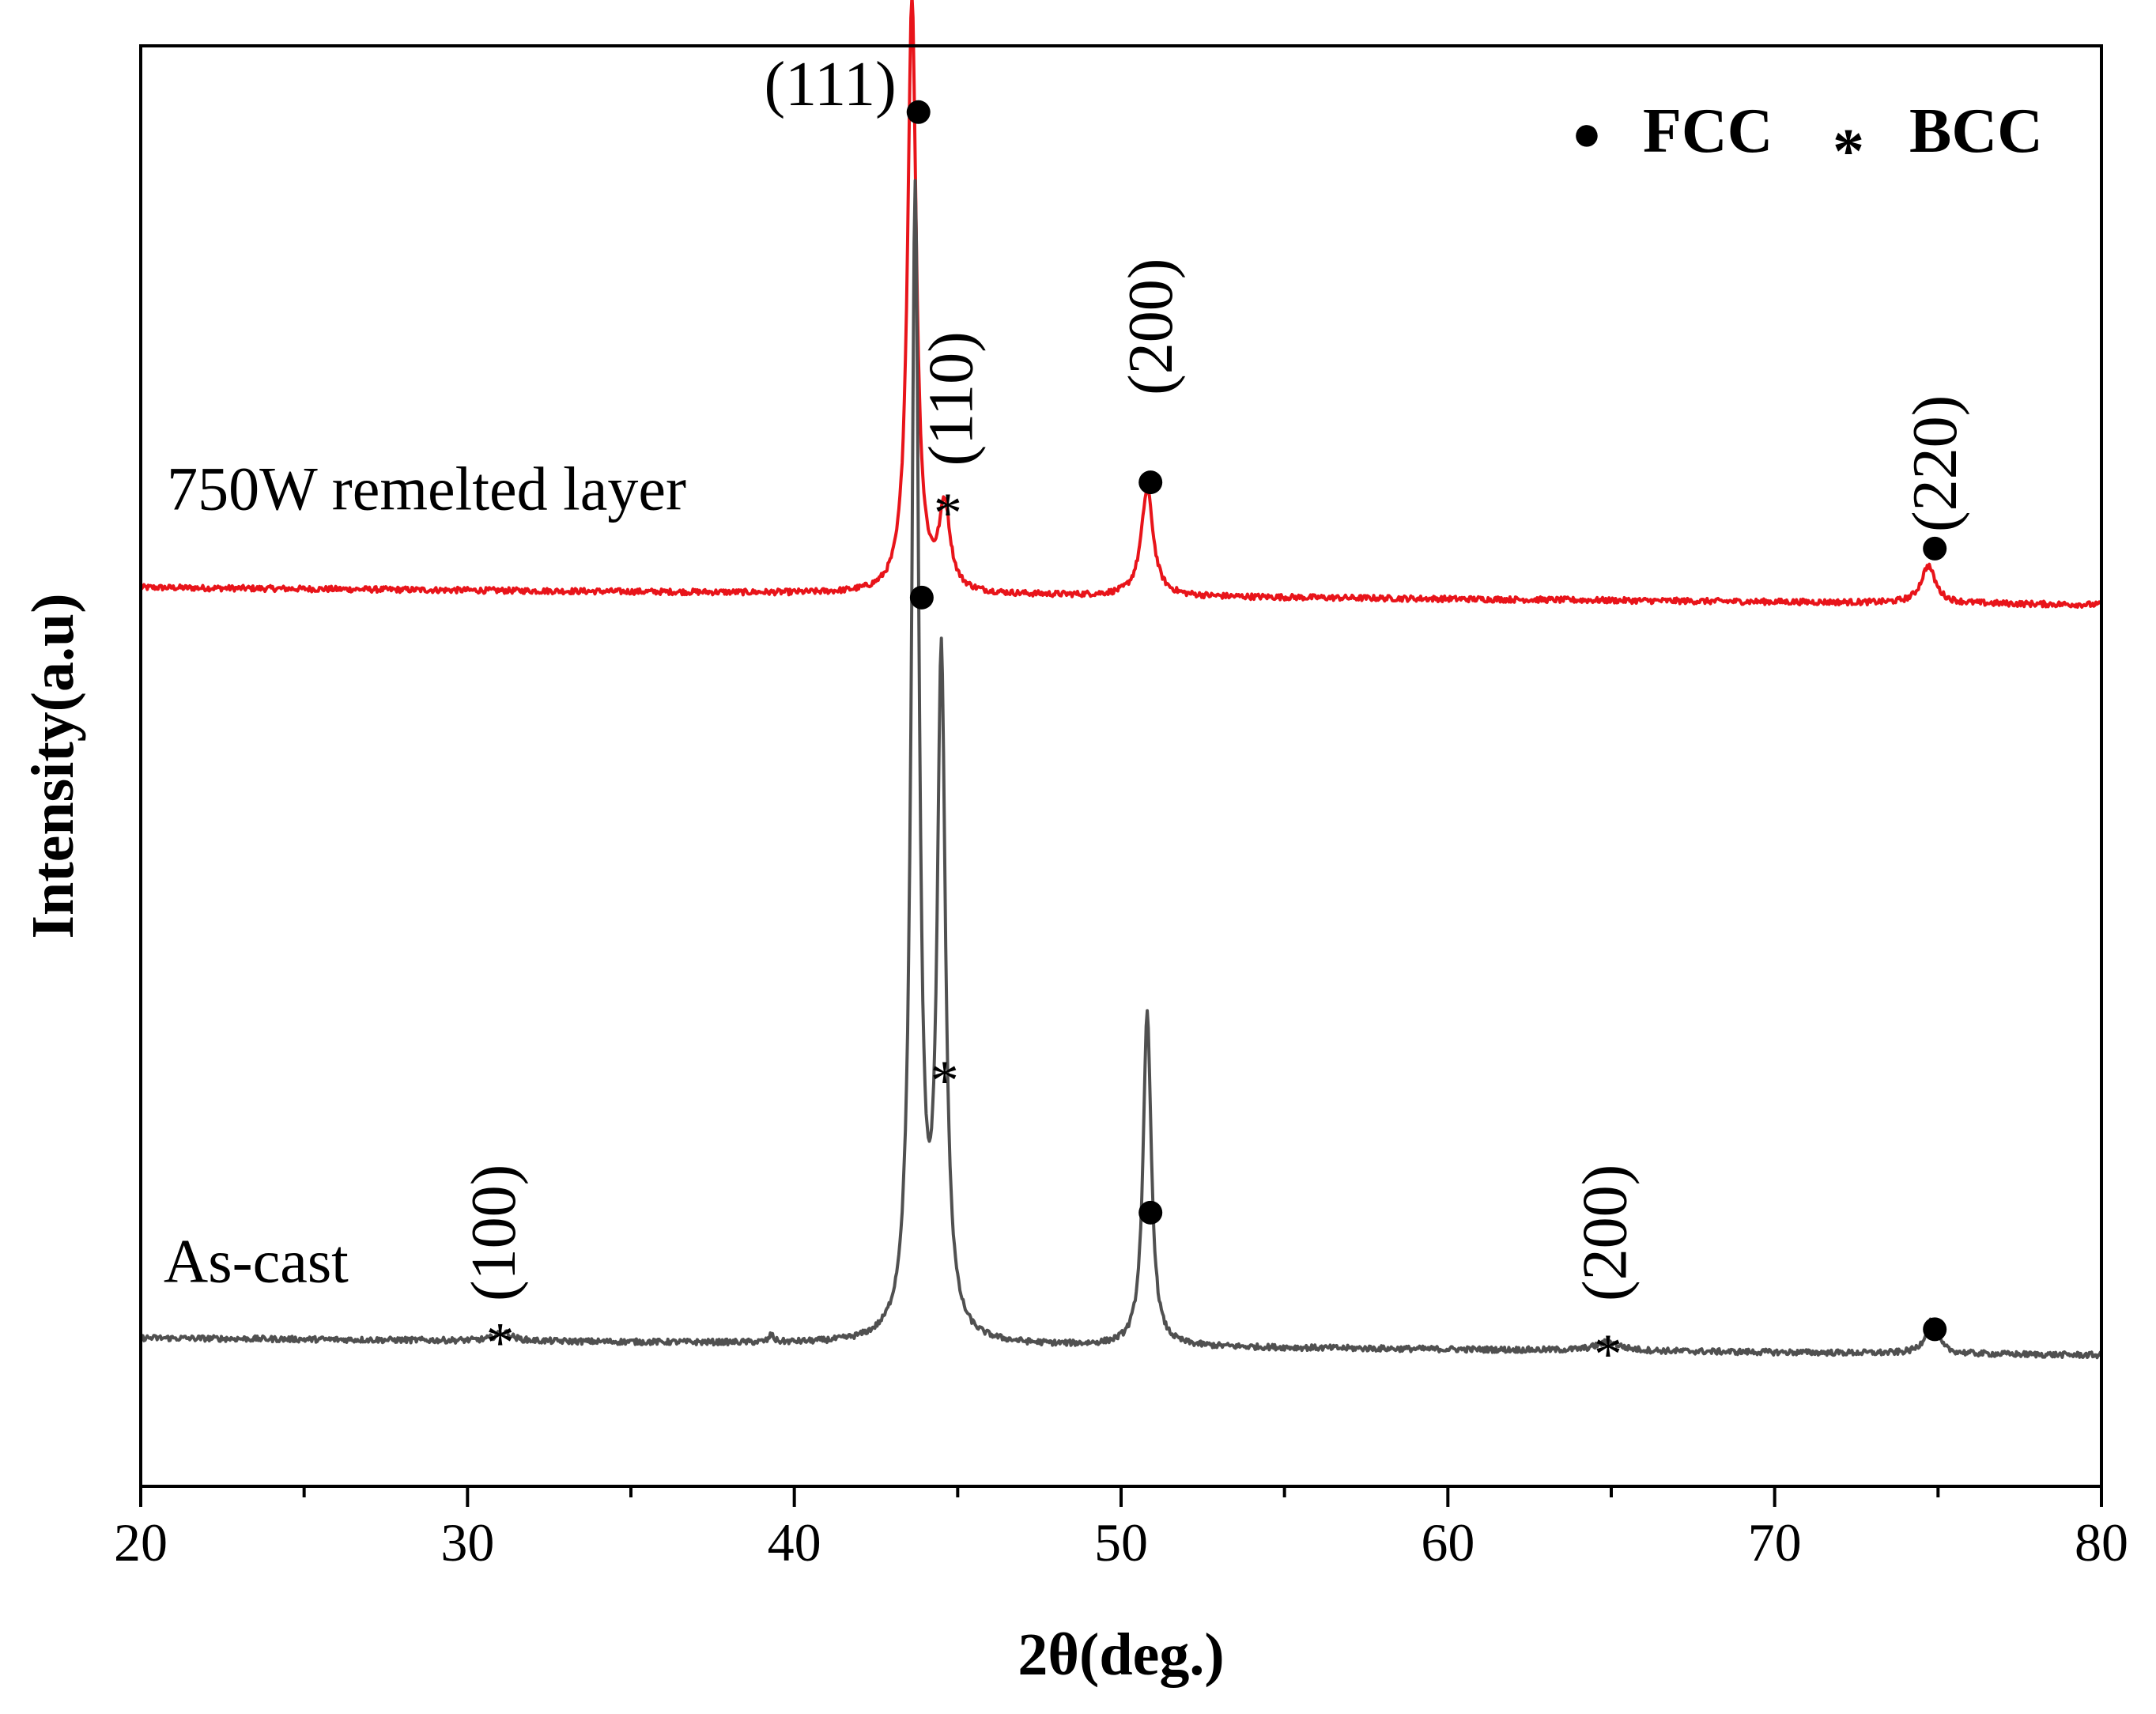 The height and width of the screenshot is (1714, 2156). What do you see at coordinates (1121, 1542) in the screenshot?
I see `x-tick-label: 50` at bounding box center [1121, 1542].